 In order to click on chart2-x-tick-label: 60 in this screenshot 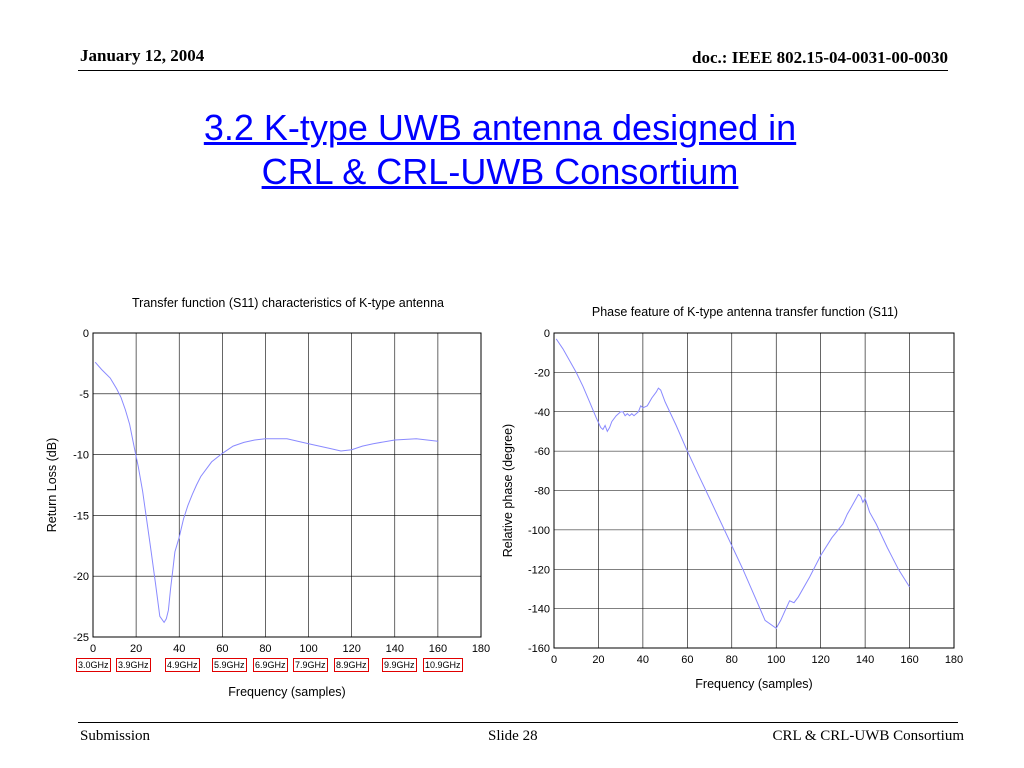, I will do `click(687, 660)`.